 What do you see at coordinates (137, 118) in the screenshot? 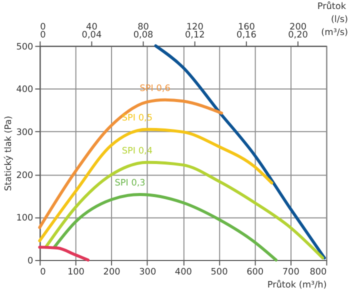
I see `series-label: SPI 0,5` at bounding box center [137, 118].